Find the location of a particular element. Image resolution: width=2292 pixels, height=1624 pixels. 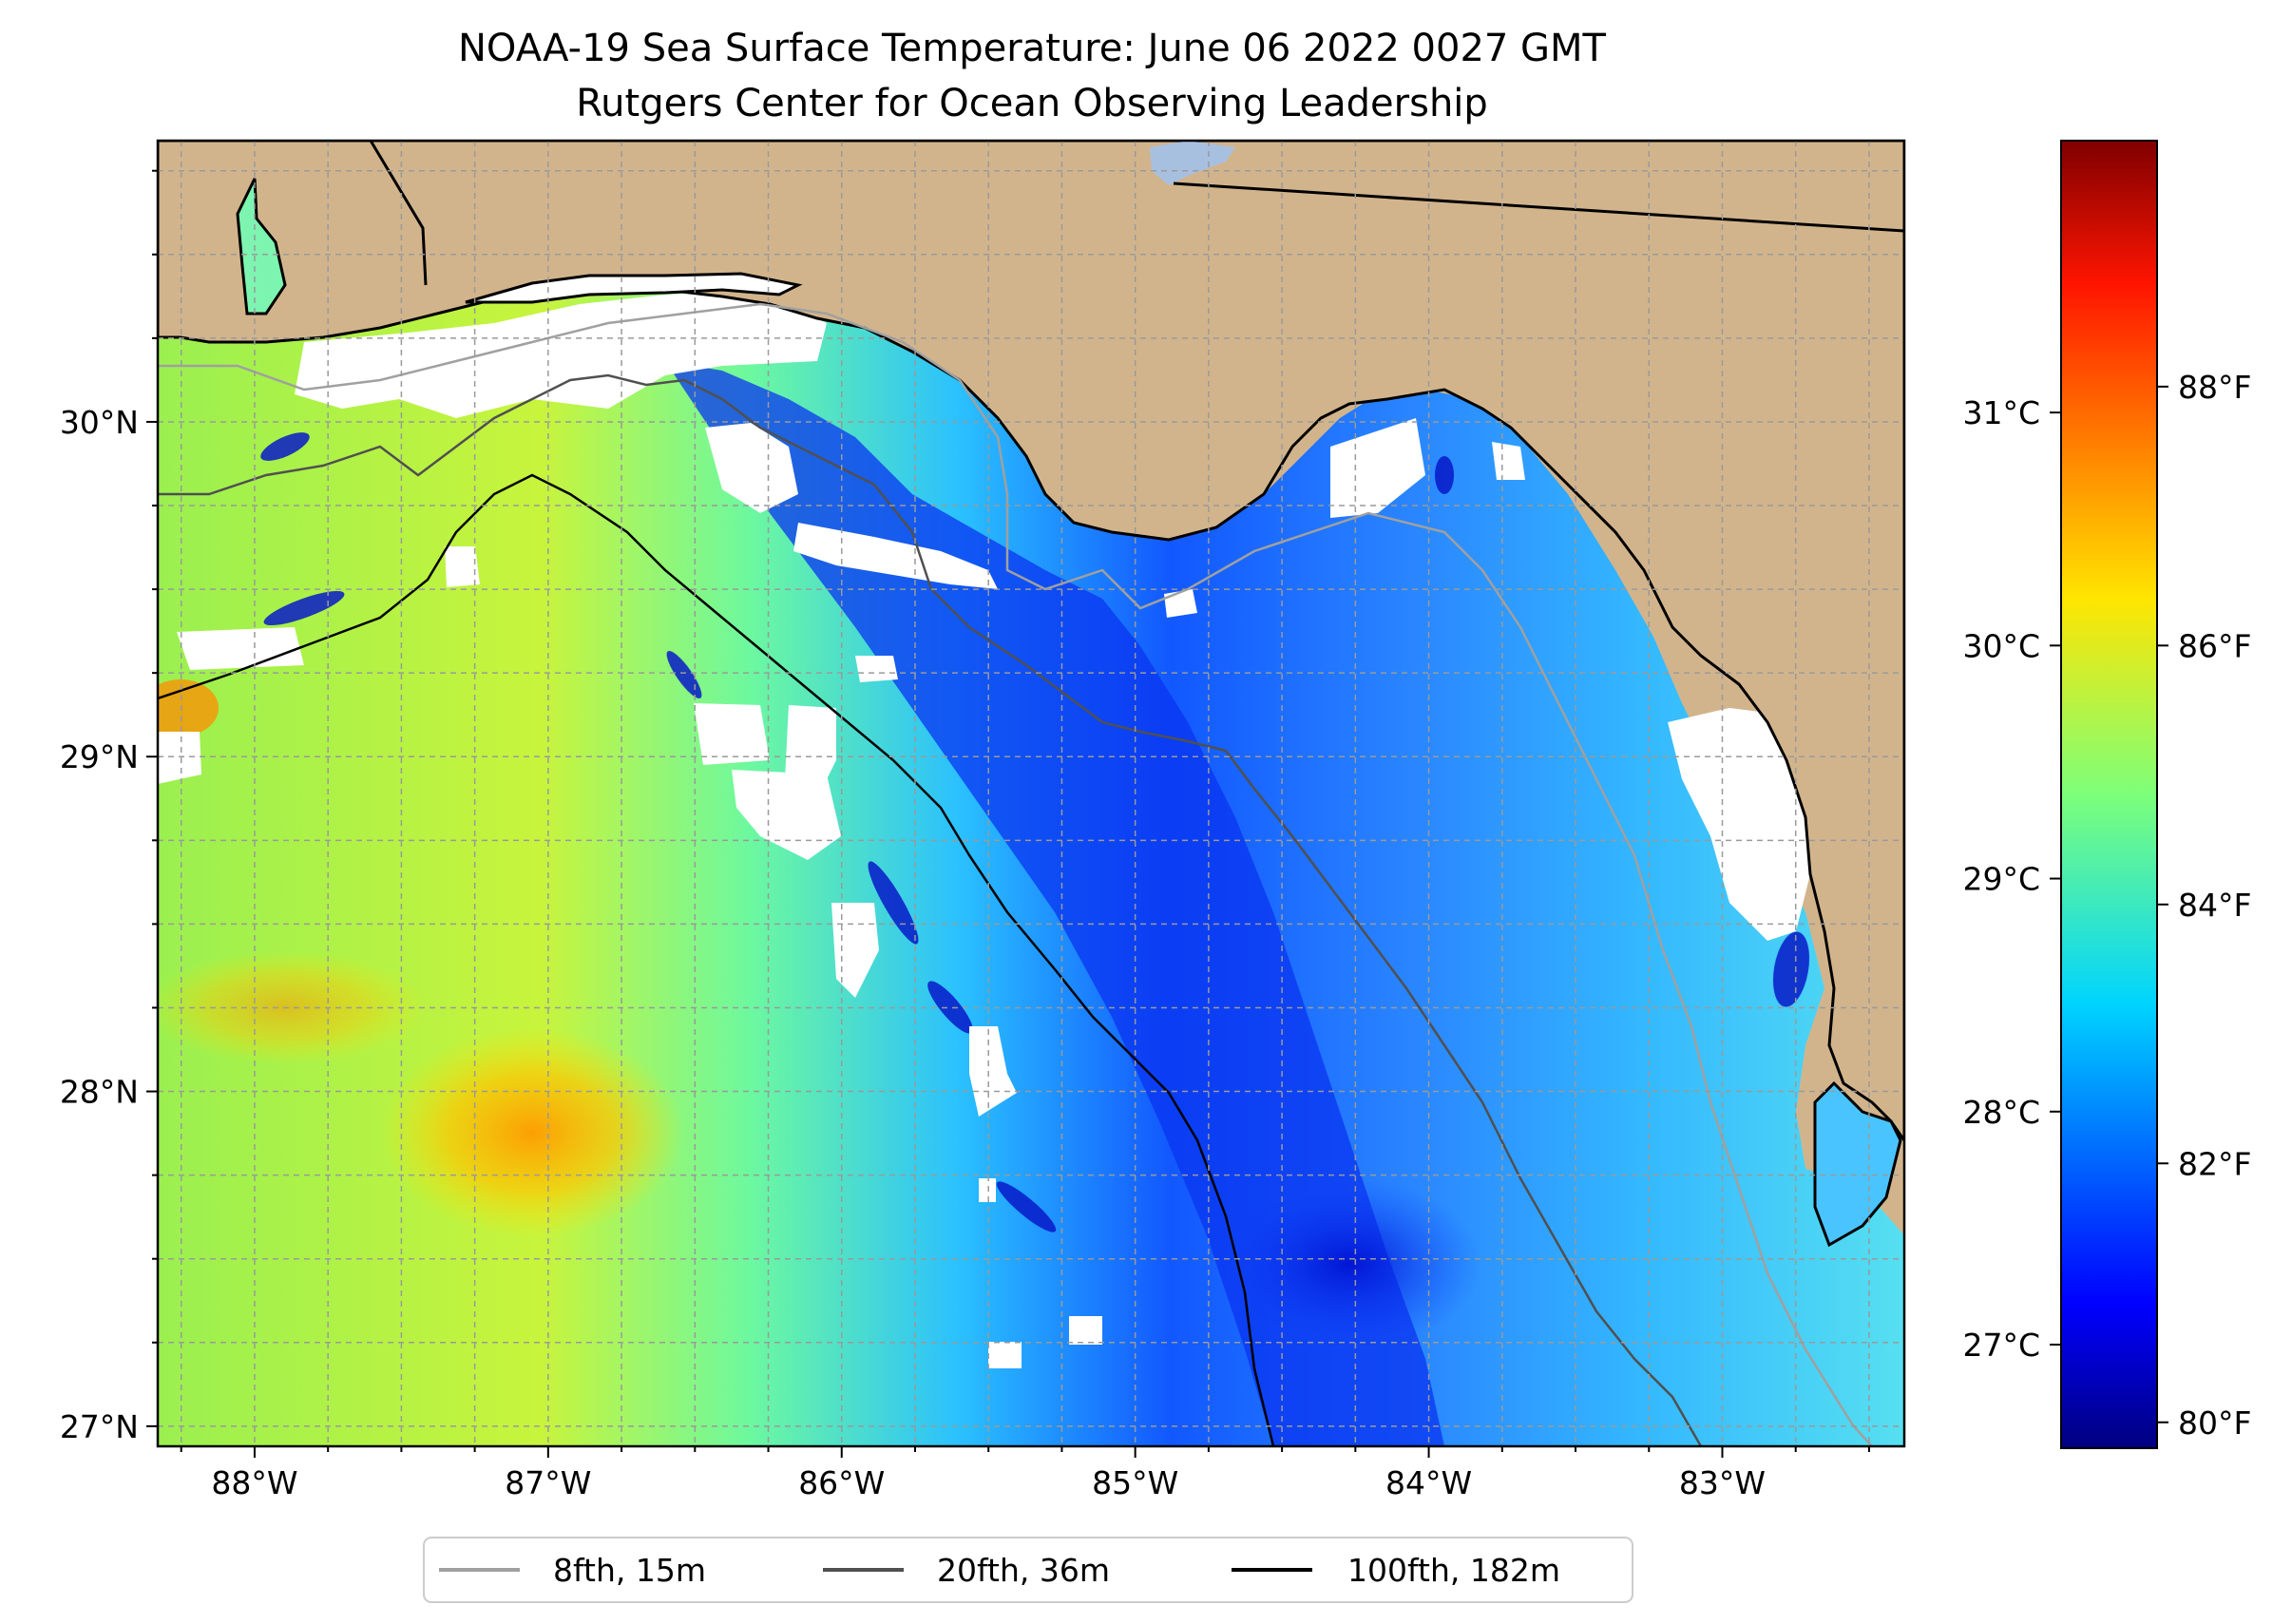

colorbar is located at coordinates (2109, 794).